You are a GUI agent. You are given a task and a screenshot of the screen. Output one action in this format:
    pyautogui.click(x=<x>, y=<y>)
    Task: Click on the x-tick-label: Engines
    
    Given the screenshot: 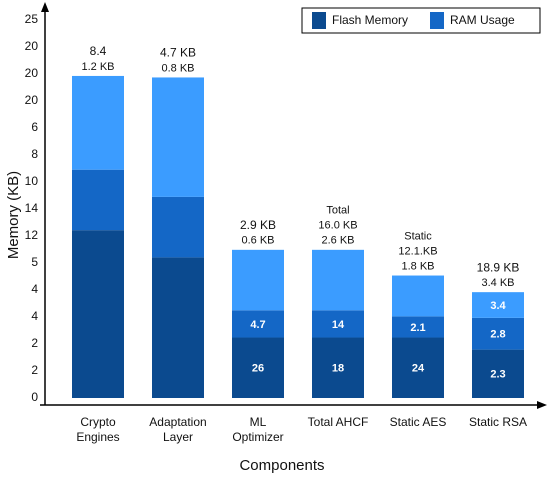 What is the action you would take?
    pyautogui.click(x=97, y=437)
    